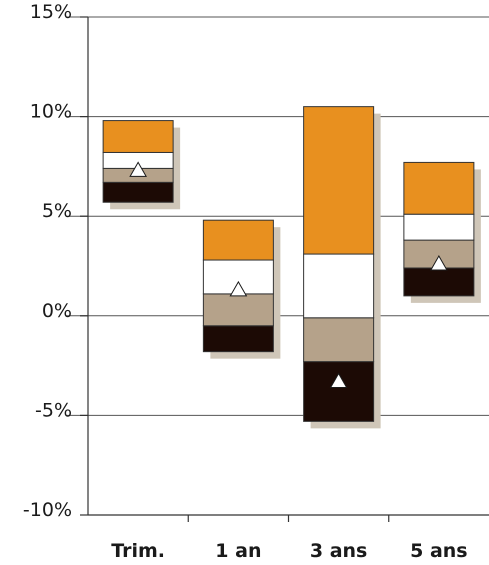 This screenshot has width=489, height=565. Describe the element at coordinates (339, 551) in the screenshot. I see `x-tick-label: 3 ans` at that location.